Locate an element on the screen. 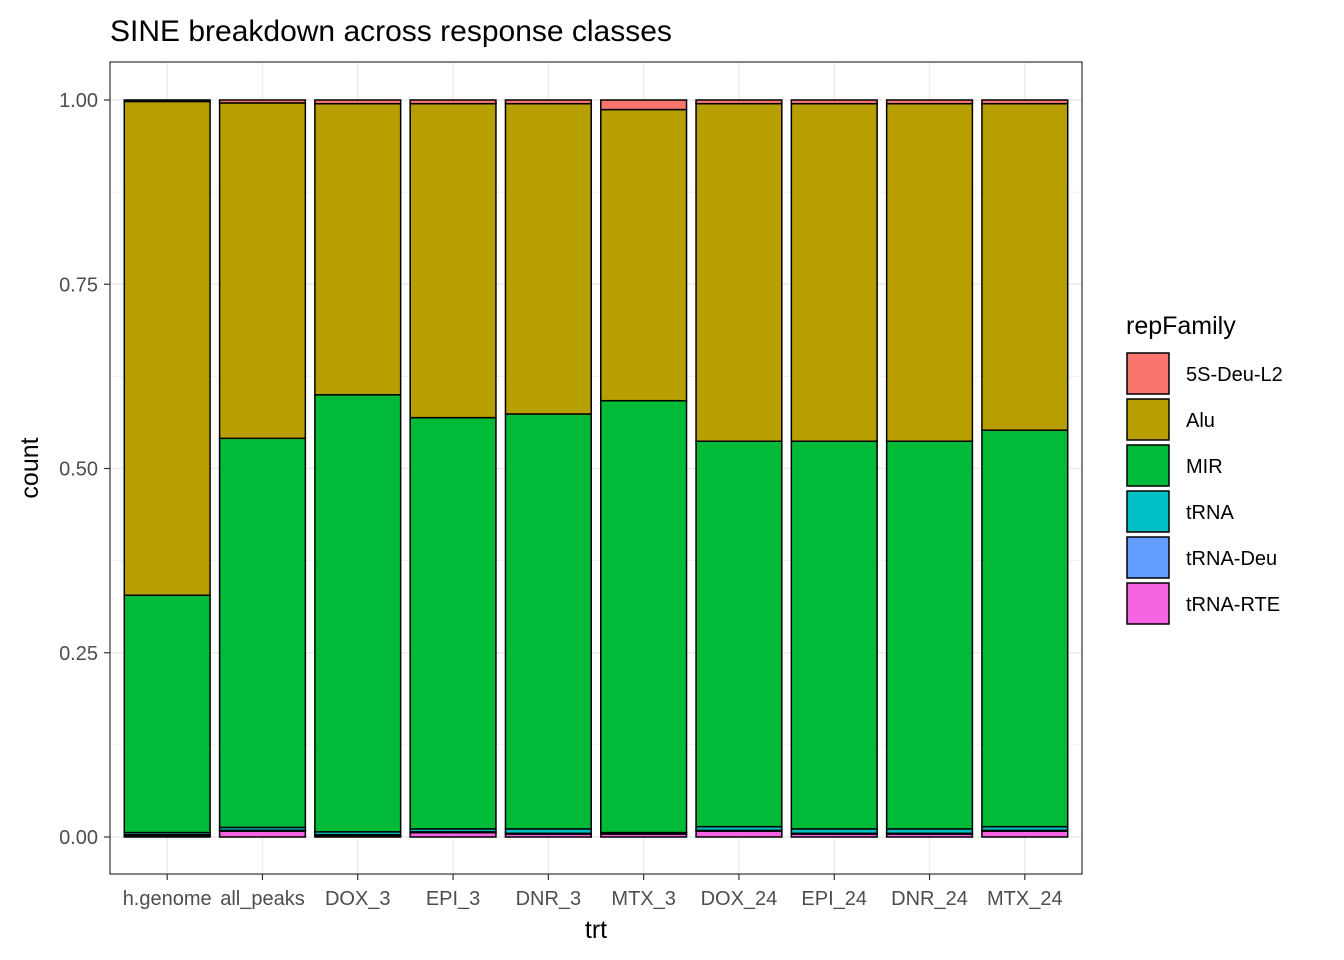 The width and height of the screenshot is (1344, 960). legend-label: tRNA is located at coordinates (1210, 513).